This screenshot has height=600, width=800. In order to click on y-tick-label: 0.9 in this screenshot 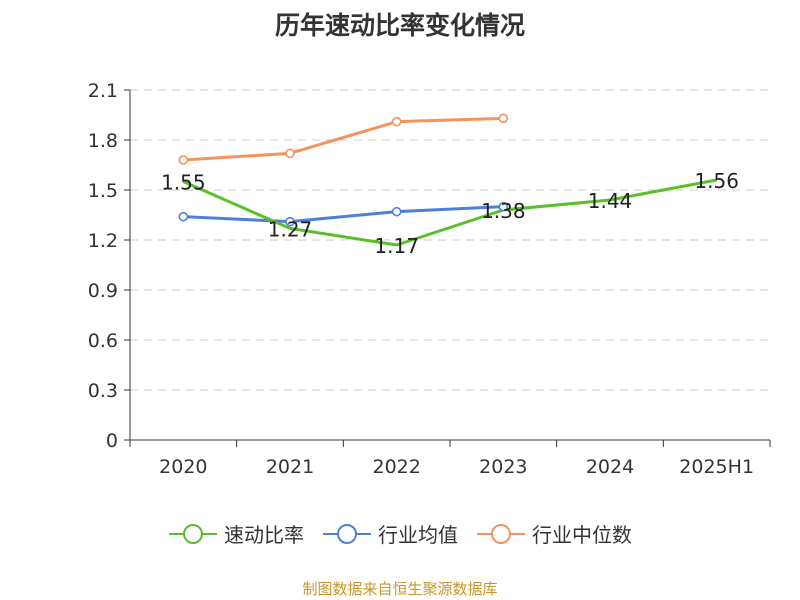, I will do `click(103, 291)`.